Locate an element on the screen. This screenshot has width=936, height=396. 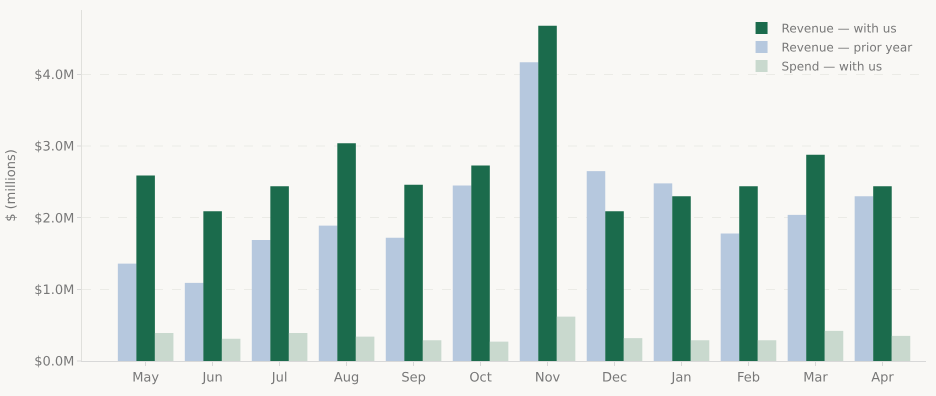
y-tick-label: $0.0M is located at coordinates (54, 362).